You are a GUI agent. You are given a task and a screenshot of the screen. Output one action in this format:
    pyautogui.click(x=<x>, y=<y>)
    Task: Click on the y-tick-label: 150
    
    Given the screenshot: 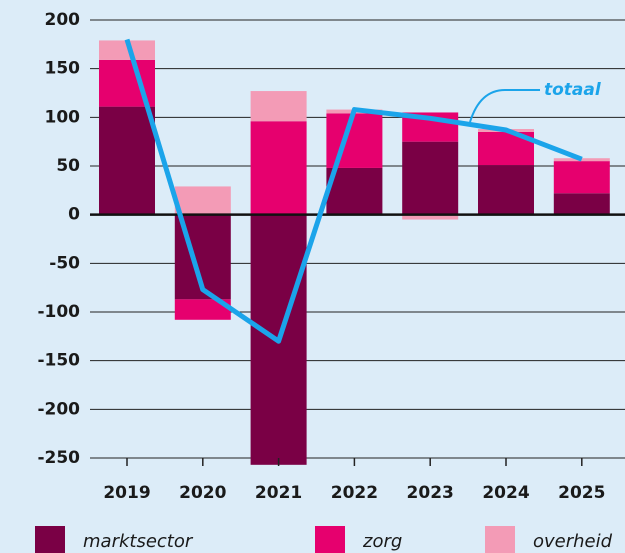 What is the action you would take?
    pyautogui.click(x=63, y=69)
    